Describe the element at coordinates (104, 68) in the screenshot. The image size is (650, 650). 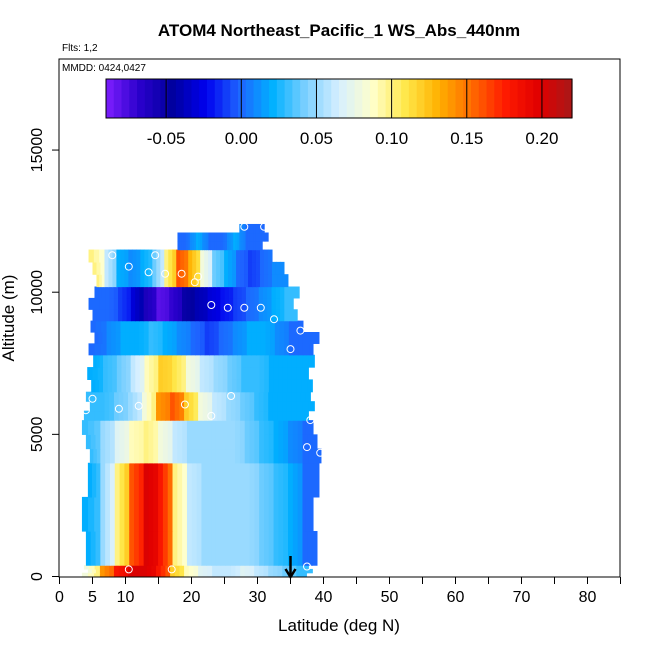
I see `dates-note: MMDD: 0424,0427` at that location.